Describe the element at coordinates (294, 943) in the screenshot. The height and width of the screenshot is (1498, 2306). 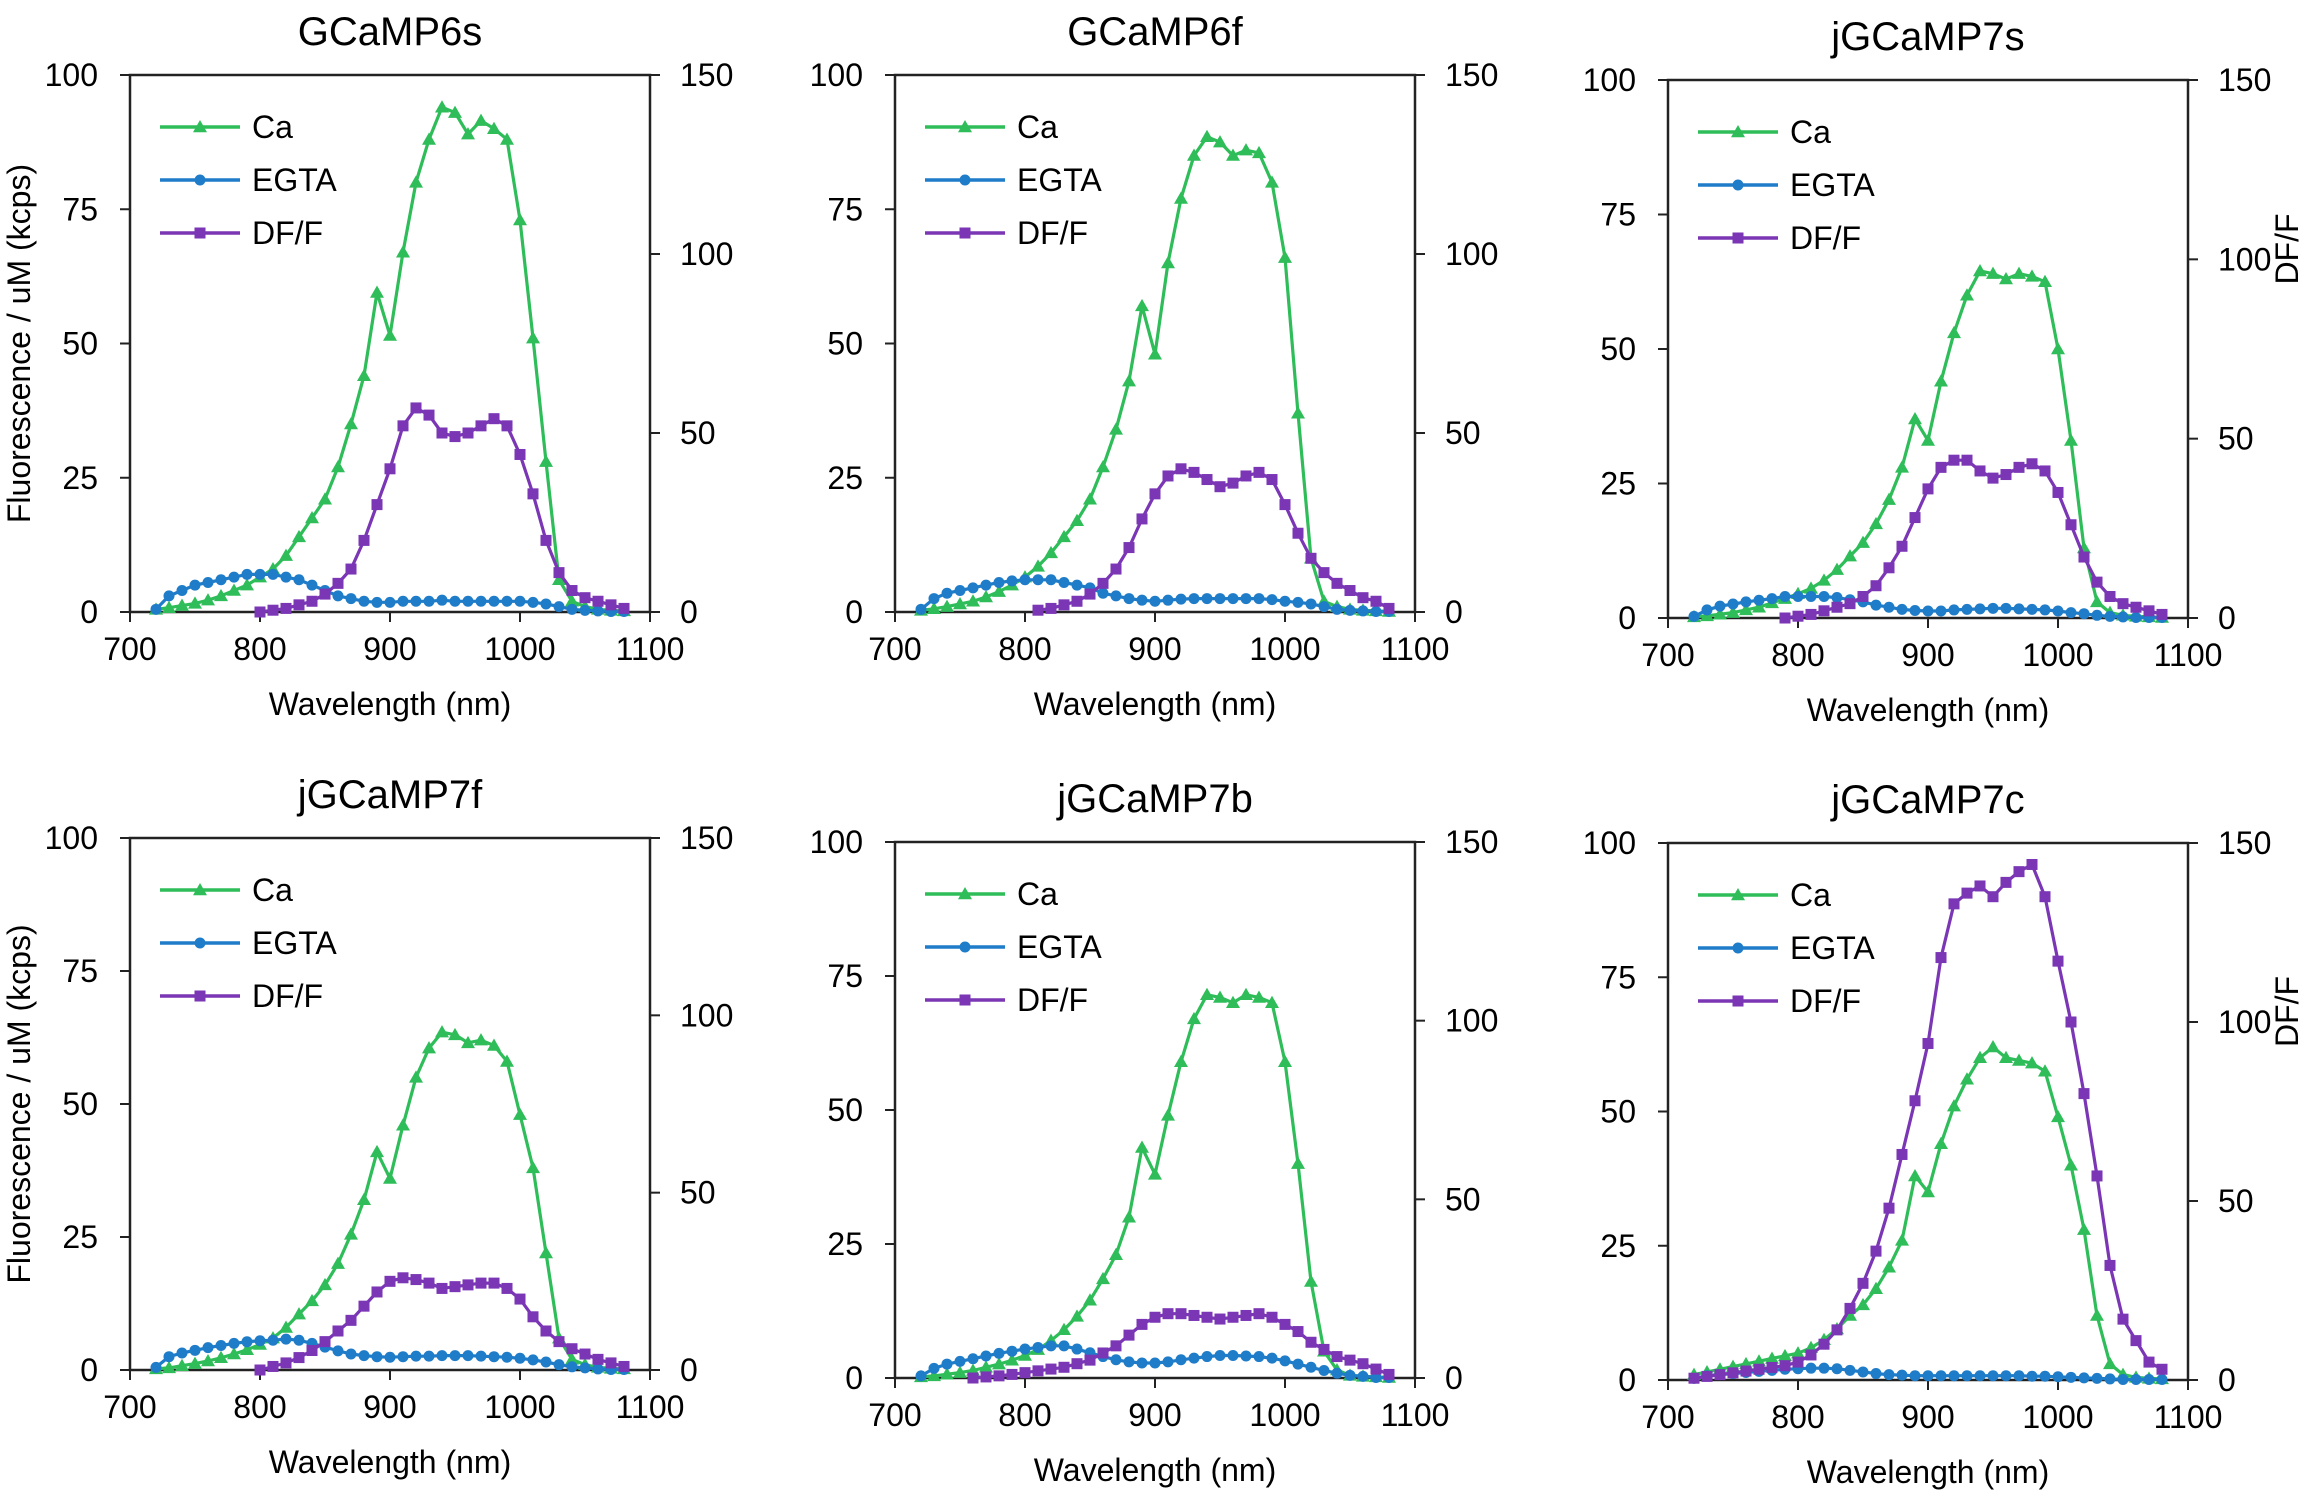
I see `legend-label: EGTA` at that location.